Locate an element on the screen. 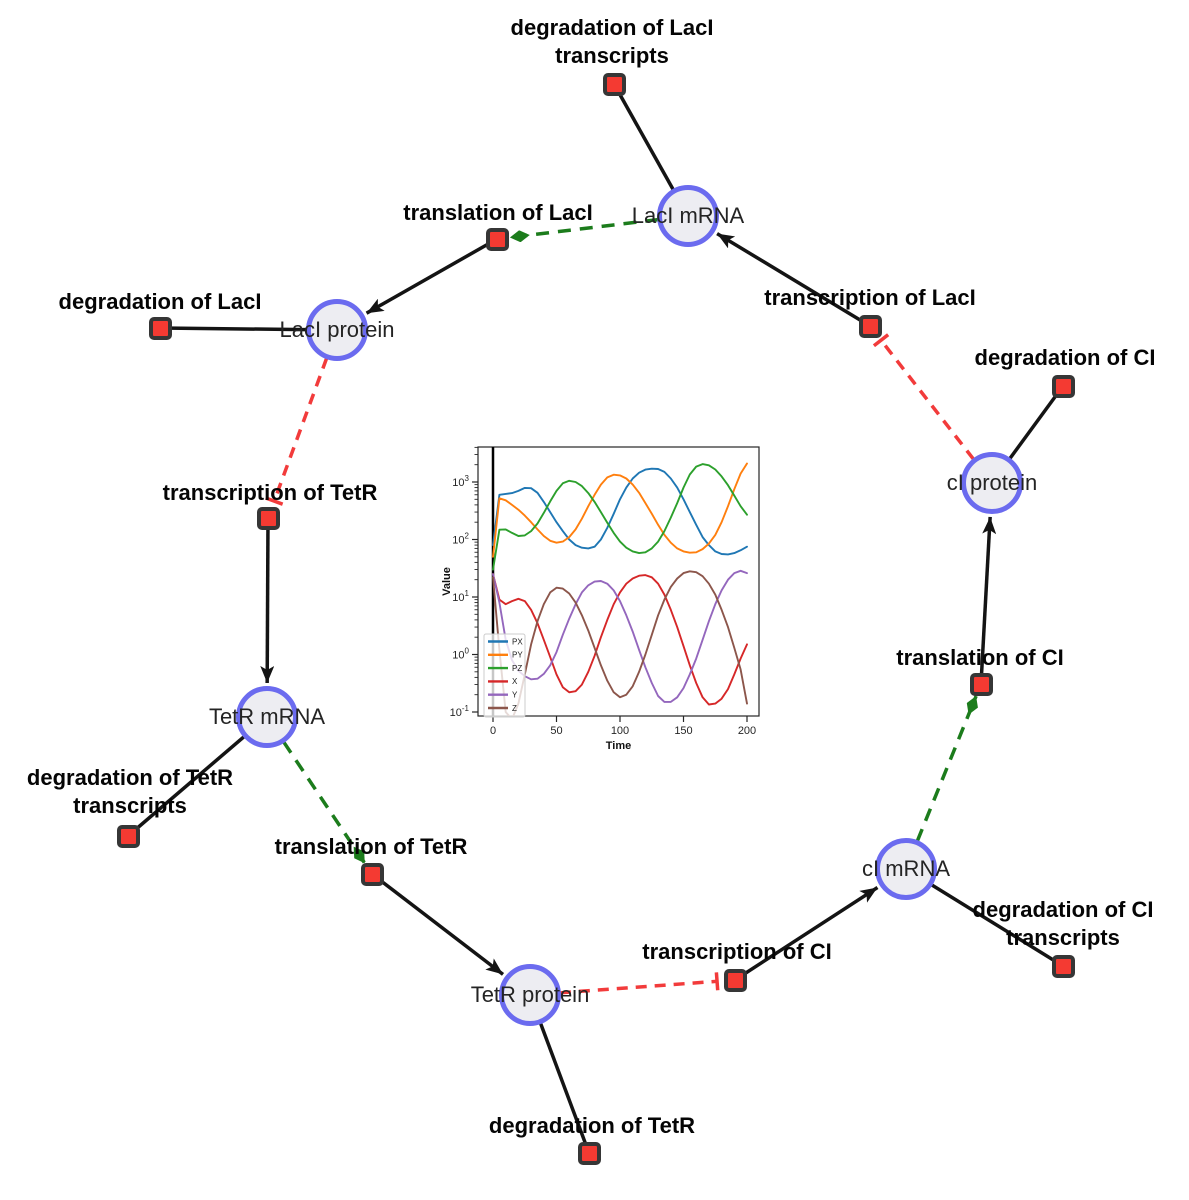  reaction-label-deg_ci_tx: degradation of CI transcripts is located at coordinates (1063, 923).